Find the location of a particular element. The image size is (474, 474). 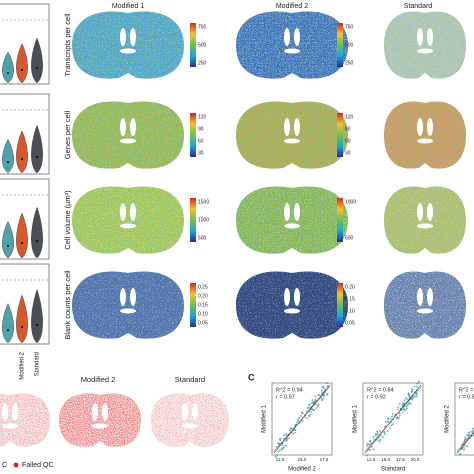

label: 120 is located at coordinates (349, 117).